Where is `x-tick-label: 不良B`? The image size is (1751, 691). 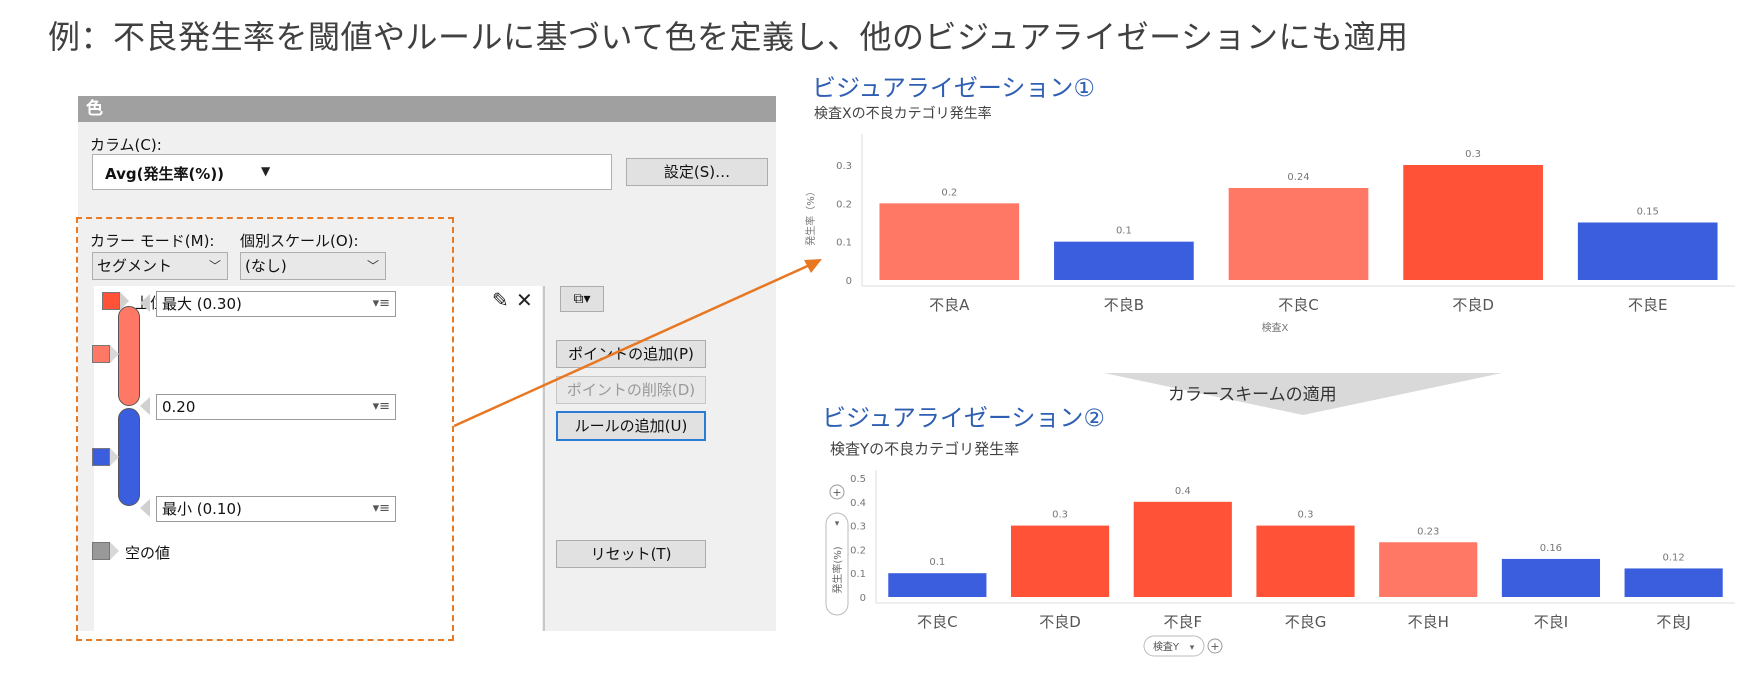
x-tick-label: 不良B is located at coordinates (1124, 305).